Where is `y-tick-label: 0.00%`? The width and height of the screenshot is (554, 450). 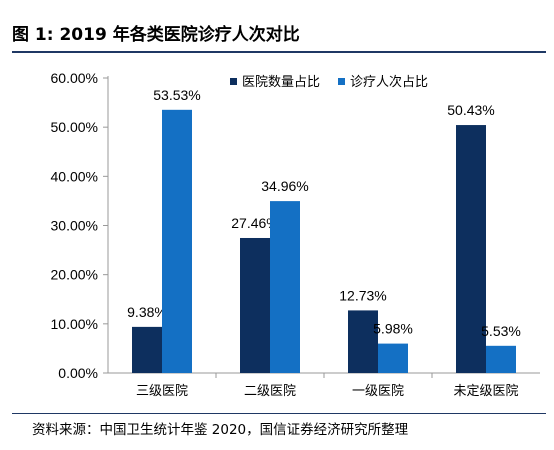
y-tick-label: 0.00% is located at coordinates (78, 373).